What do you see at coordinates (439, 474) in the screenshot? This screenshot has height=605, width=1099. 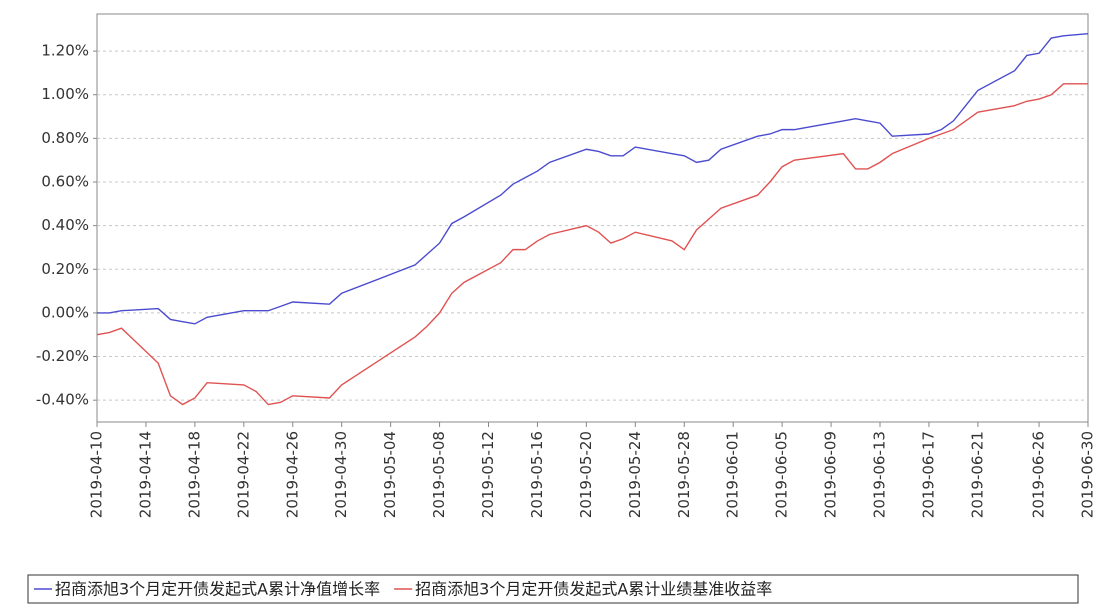 I see `x-tick-label: 2019-05-08` at bounding box center [439, 474].